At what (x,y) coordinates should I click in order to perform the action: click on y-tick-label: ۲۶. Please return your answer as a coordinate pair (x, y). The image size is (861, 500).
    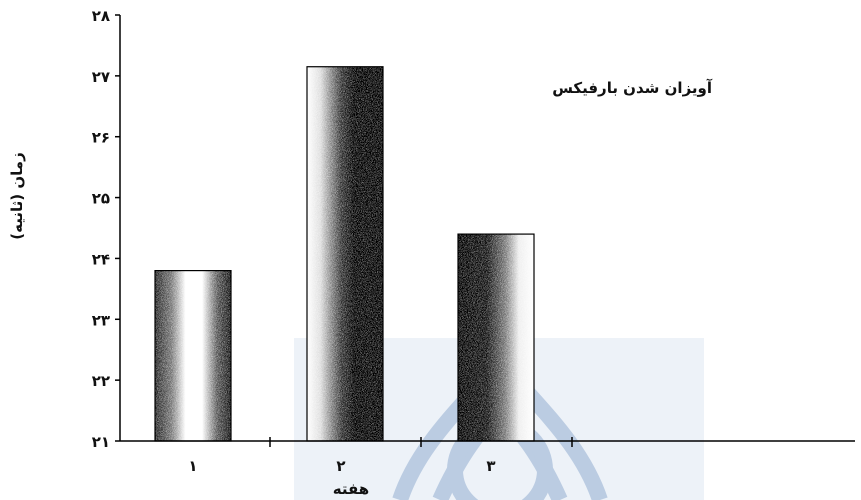
    Looking at the image, I should click on (101, 138).